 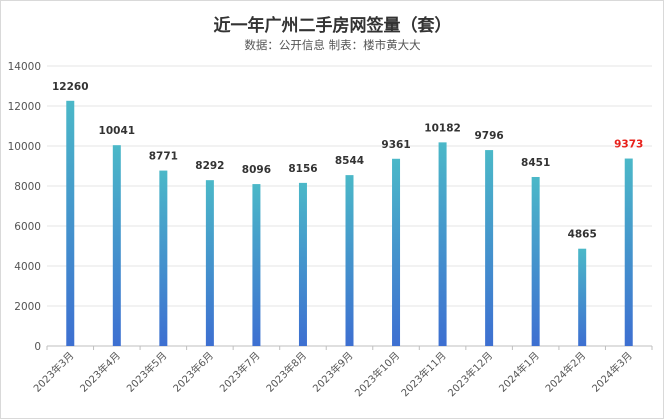 What do you see at coordinates (27, 307) in the screenshot?
I see `y-tick-label: 2000` at bounding box center [27, 307].